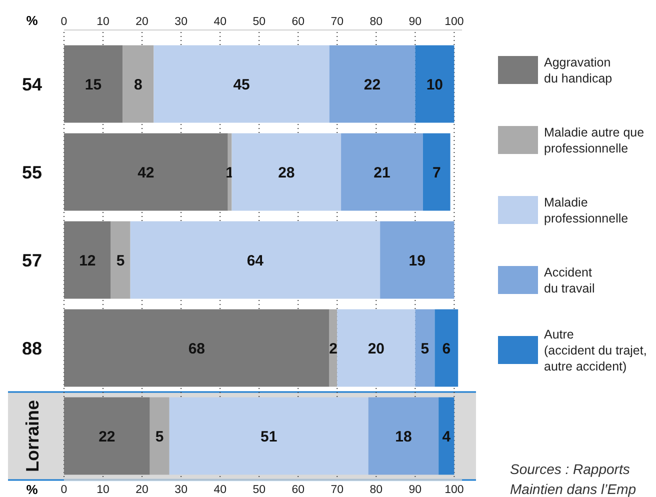  Describe the element at coordinates (32, 84) in the screenshot. I see `y-tick-label: 54` at that location.